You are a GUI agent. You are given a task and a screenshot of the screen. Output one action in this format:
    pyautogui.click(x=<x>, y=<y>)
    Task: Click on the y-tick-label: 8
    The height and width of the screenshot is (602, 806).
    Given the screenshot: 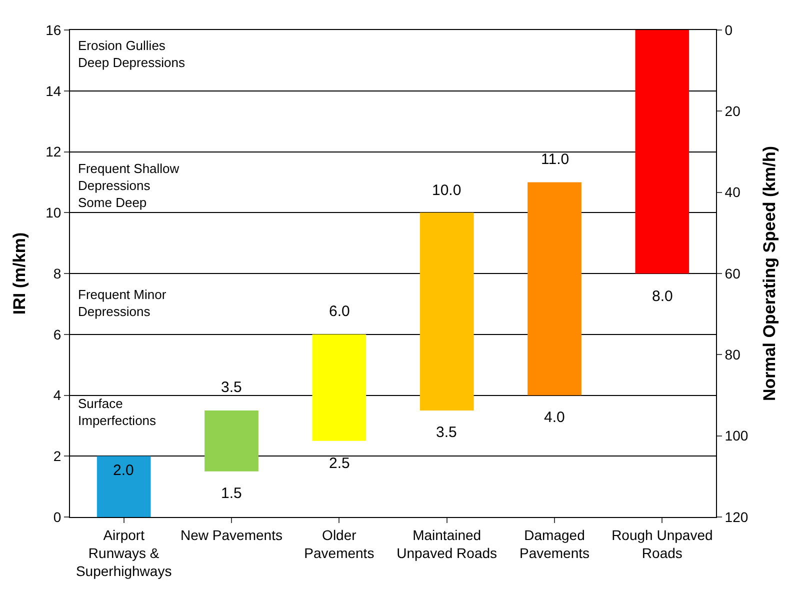 What is the action you would take?
    pyautogui.click(x=57, y=273)
    